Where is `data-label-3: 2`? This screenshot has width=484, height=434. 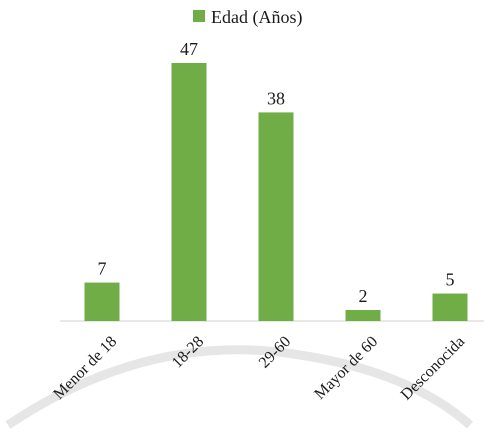 data-label-3: 2 is located at coordinates (363, 296).